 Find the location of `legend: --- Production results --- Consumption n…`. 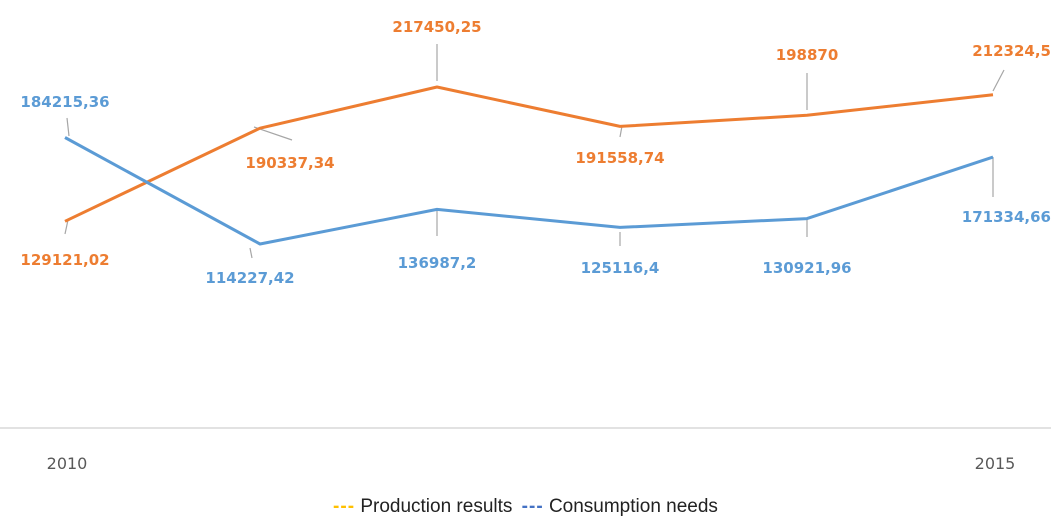

legend: --- Production results --- Consumption n… is located at coordinates (525, 507).